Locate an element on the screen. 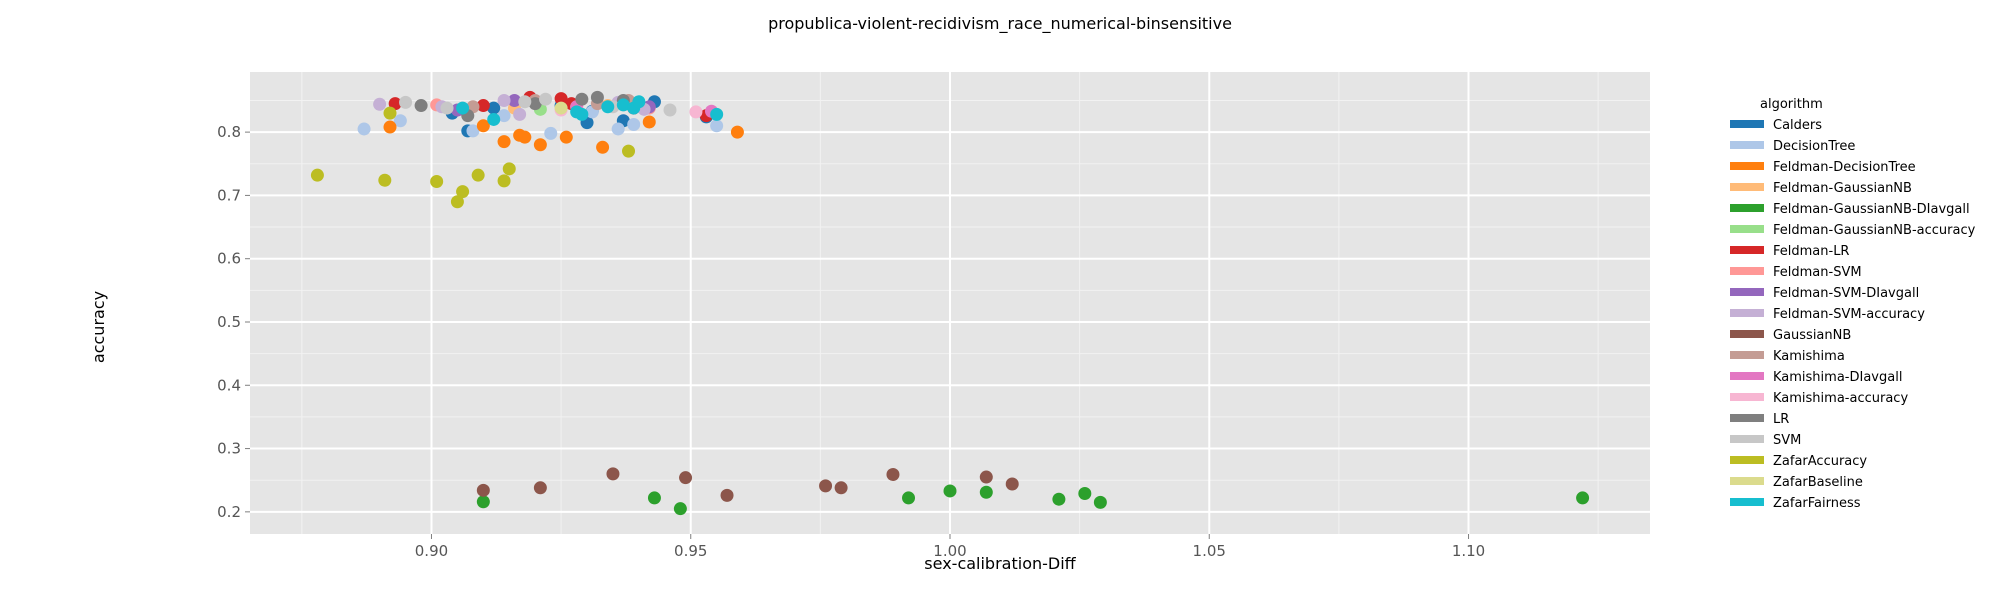 This screenshot has width=2000, height=600. point-feldman-svm-accuracy is located at coordinates (520, 114).